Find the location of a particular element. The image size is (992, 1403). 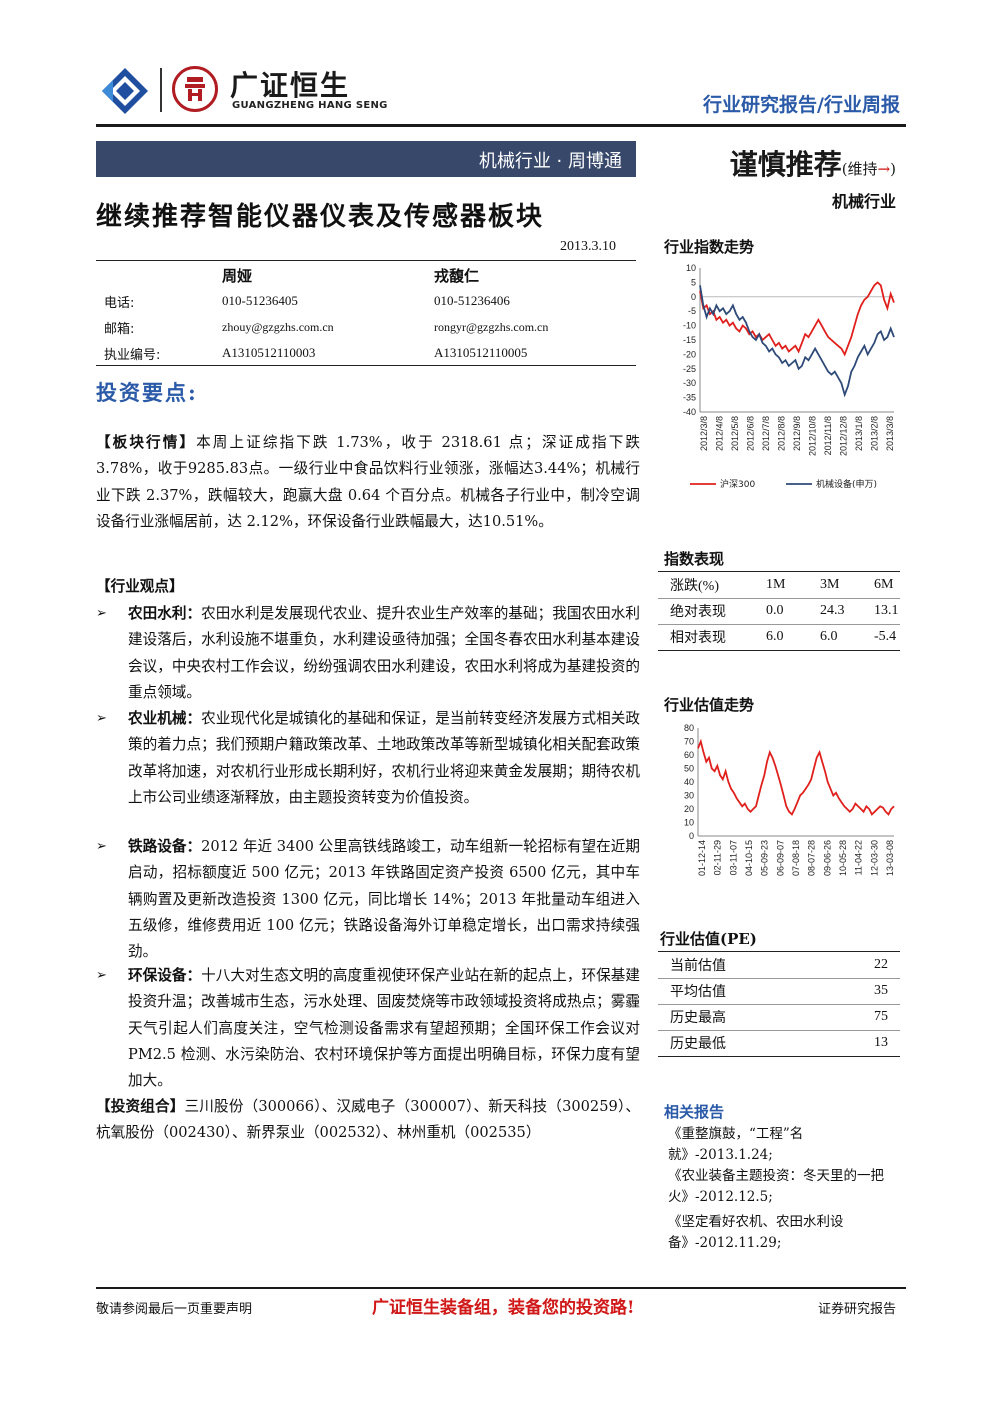

pe-label: 历史最高 is located at coordinates (698, 1018).